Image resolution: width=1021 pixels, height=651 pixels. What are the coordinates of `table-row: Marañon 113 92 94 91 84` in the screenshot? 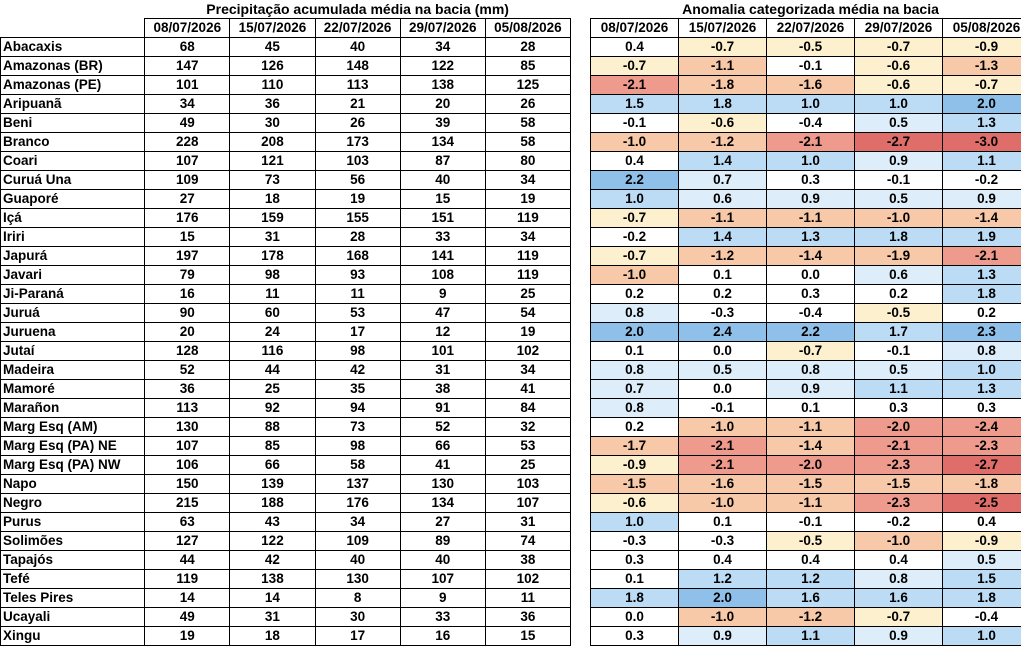 It's located at (286, 408).